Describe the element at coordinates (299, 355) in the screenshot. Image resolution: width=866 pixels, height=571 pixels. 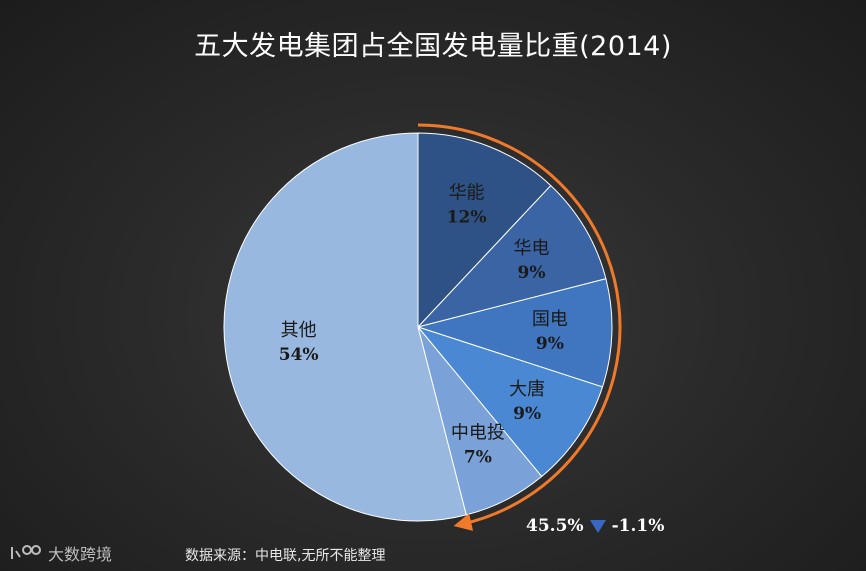
I see `slice-value-5: 54%` at that location.